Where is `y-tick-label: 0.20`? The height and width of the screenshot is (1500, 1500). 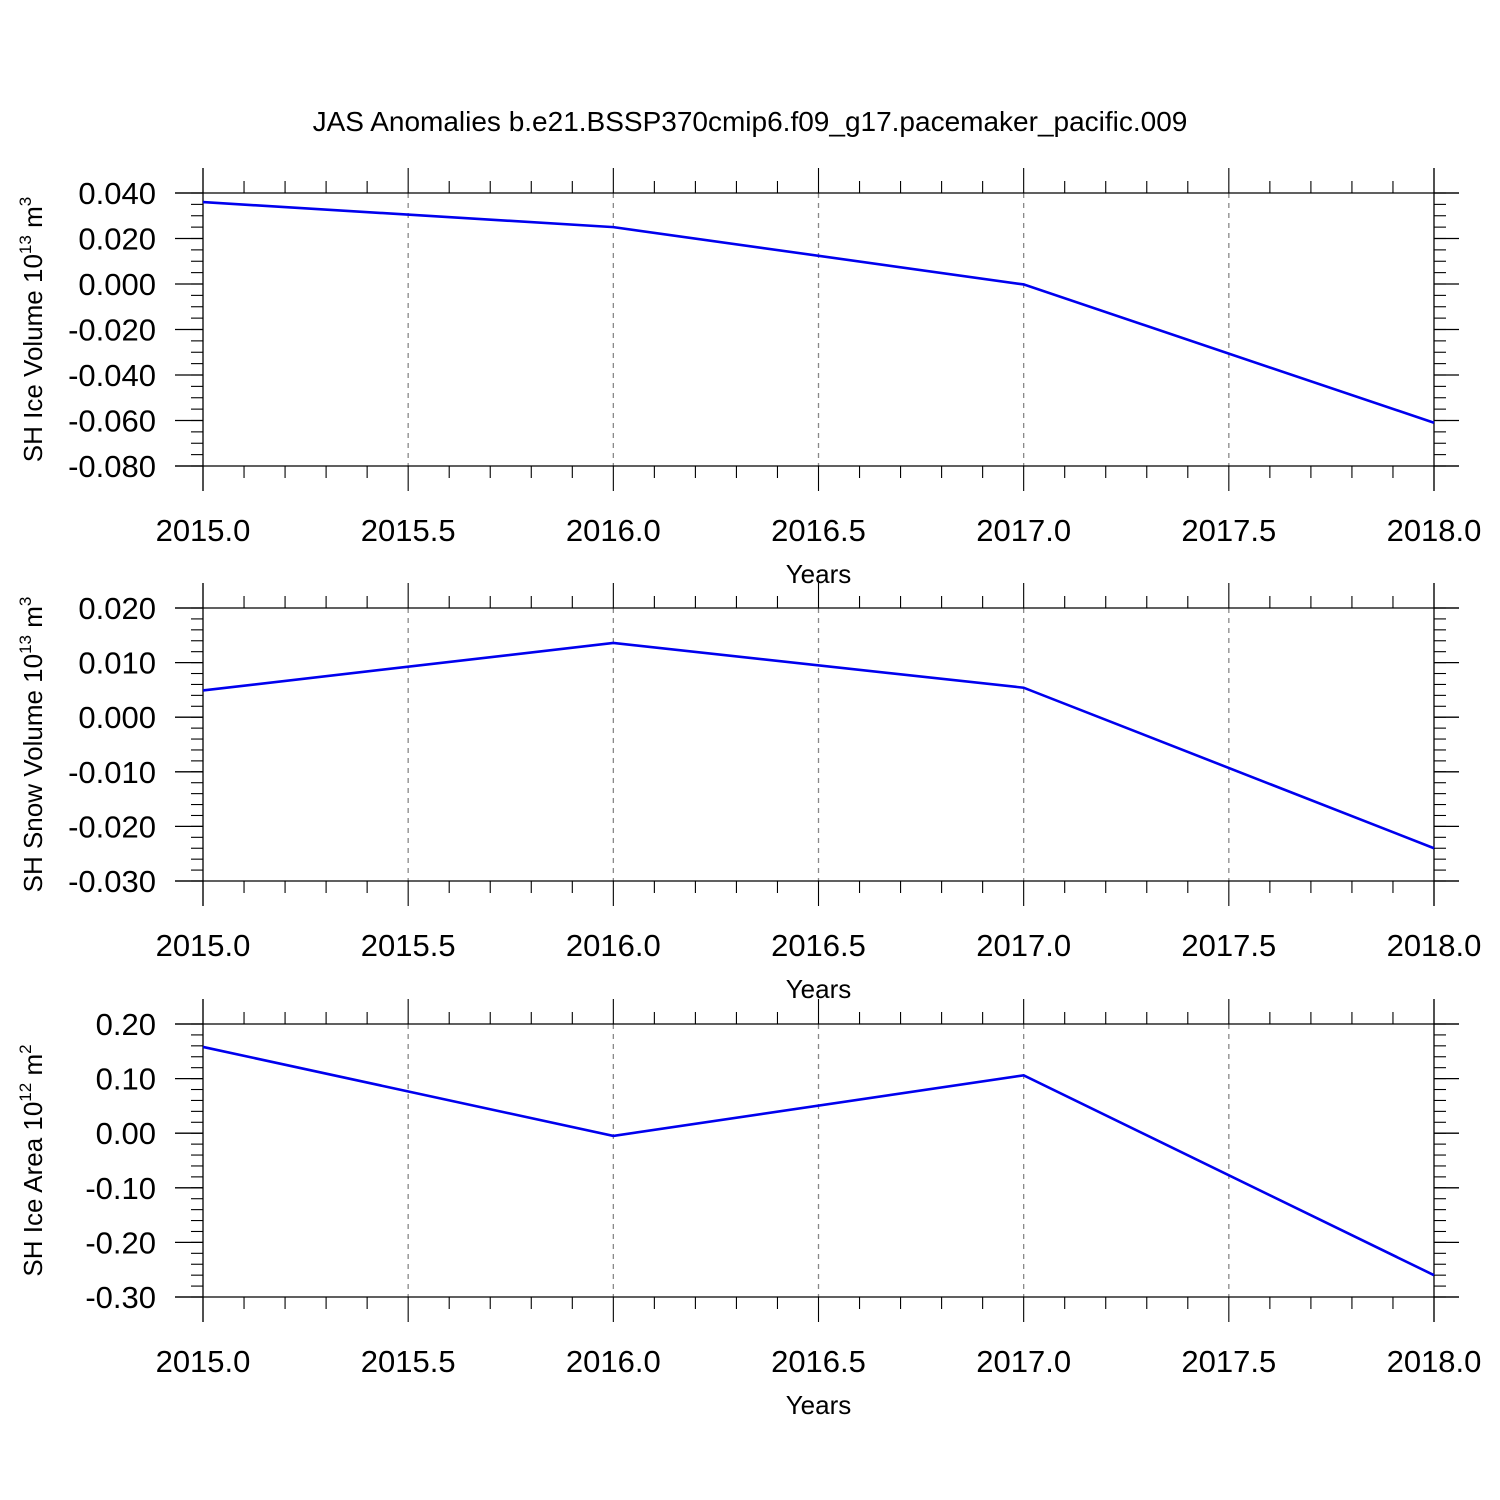
y-tick-label: 0.20 is located at coordinates (126, 1024).